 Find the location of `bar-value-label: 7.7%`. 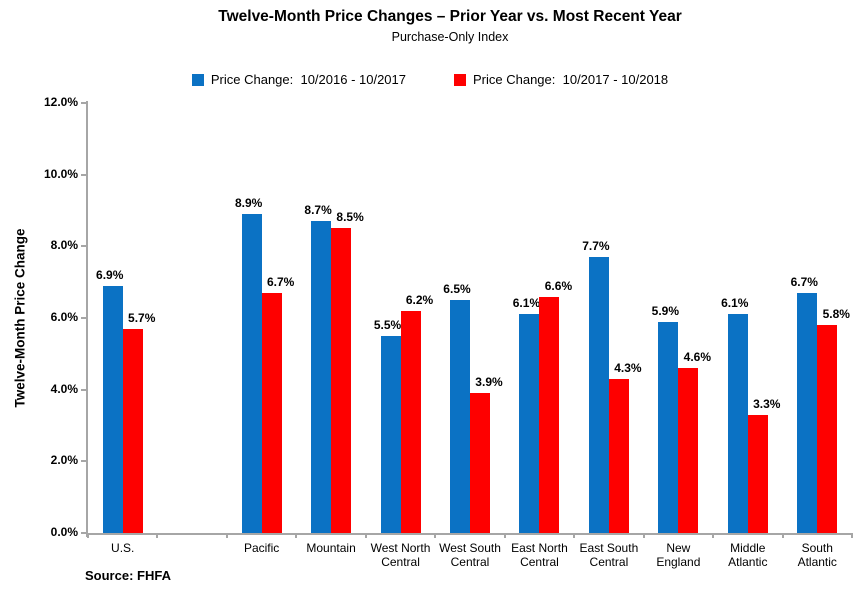

bar-value-label: 7.7% is located at coordinates (596, 246).